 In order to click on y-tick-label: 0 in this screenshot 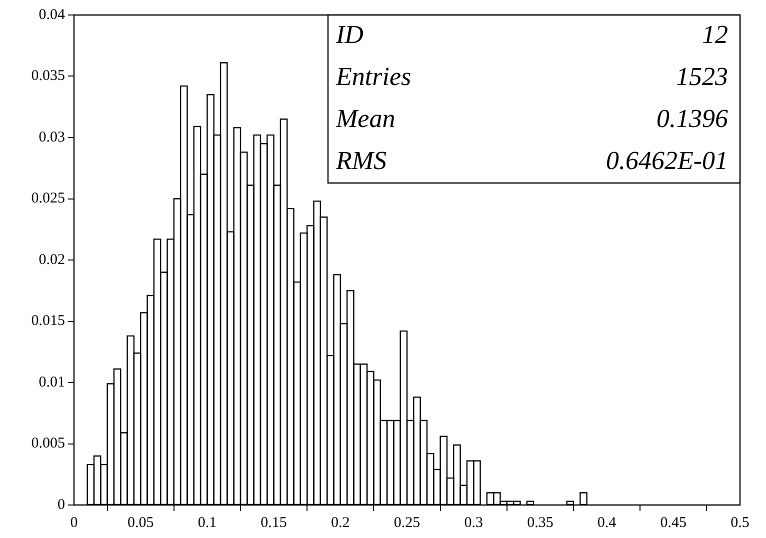, I will do `click(61, 504)`.